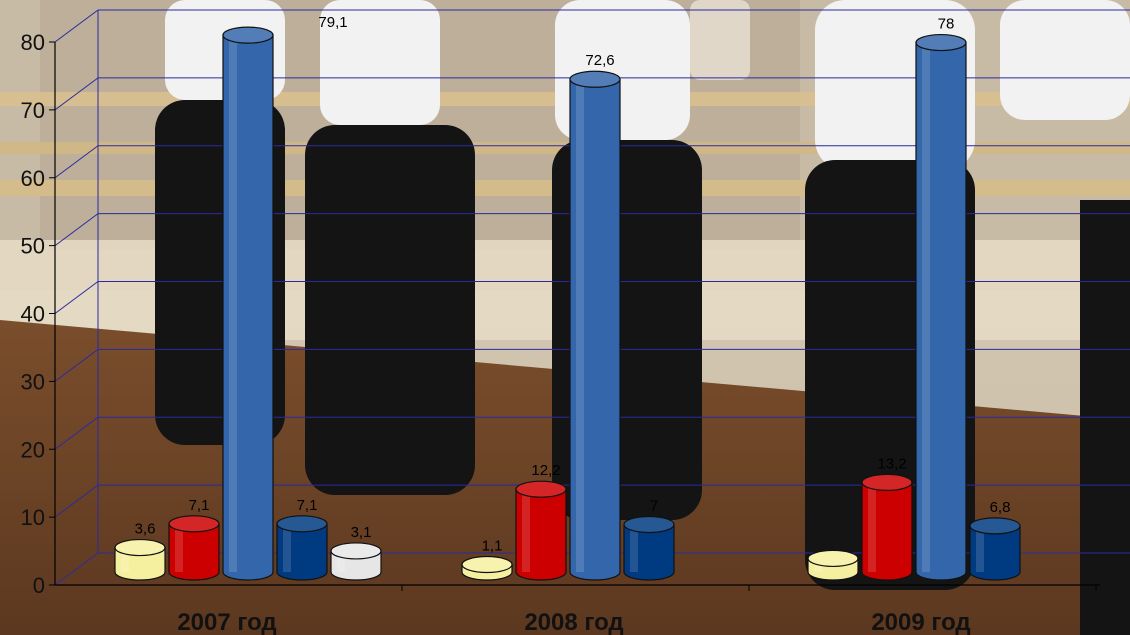  What do you see at coordinates (891, 463) in the screenshot?
I see `data-label: 13,2` at bounding box center [891, 463].